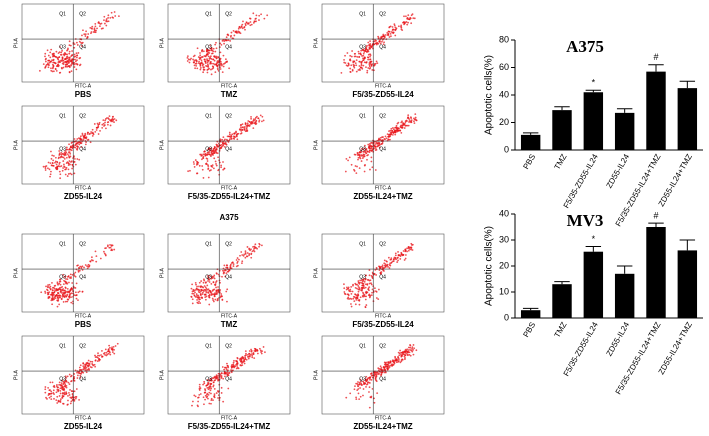 The width and height of the screenshot is (709, 436). I want to click on y-axis-label: Apoptotic cells(%), so click(489, 266).